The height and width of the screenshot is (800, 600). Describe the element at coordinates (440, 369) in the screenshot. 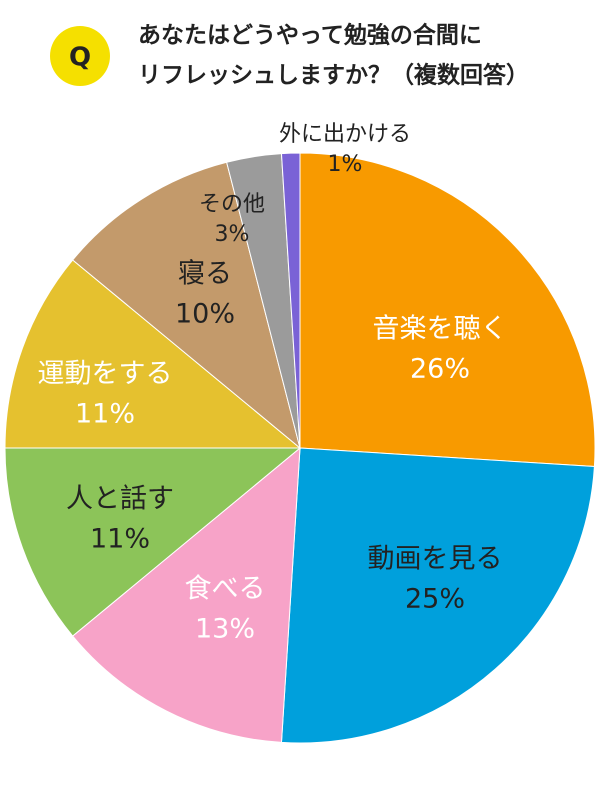

I see `value-label: 26%` at that location.